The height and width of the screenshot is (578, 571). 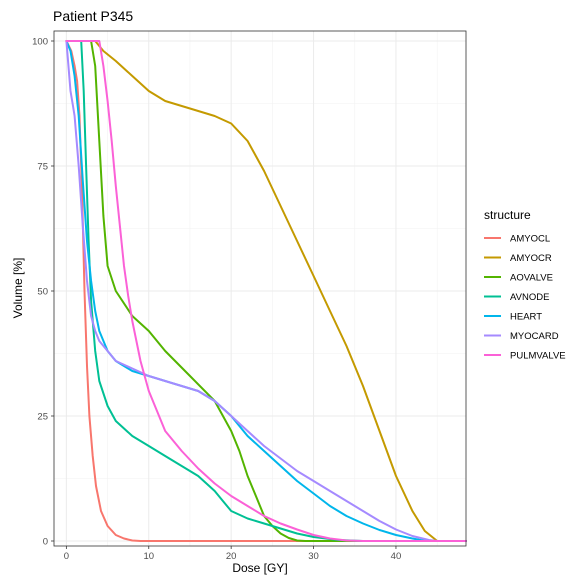 I want to click on y-tick-label: 50, so click(x=42, y=292).